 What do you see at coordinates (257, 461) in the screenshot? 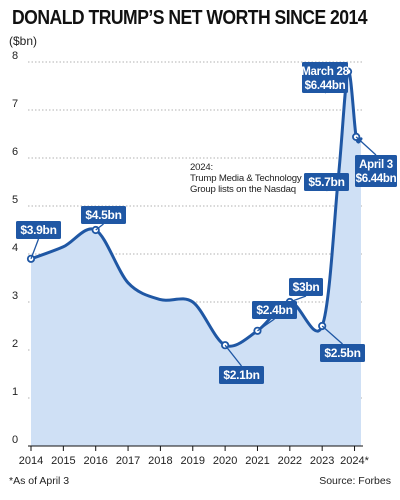
I see `x-tick-label: 2021` at bounding box center [257, 461].